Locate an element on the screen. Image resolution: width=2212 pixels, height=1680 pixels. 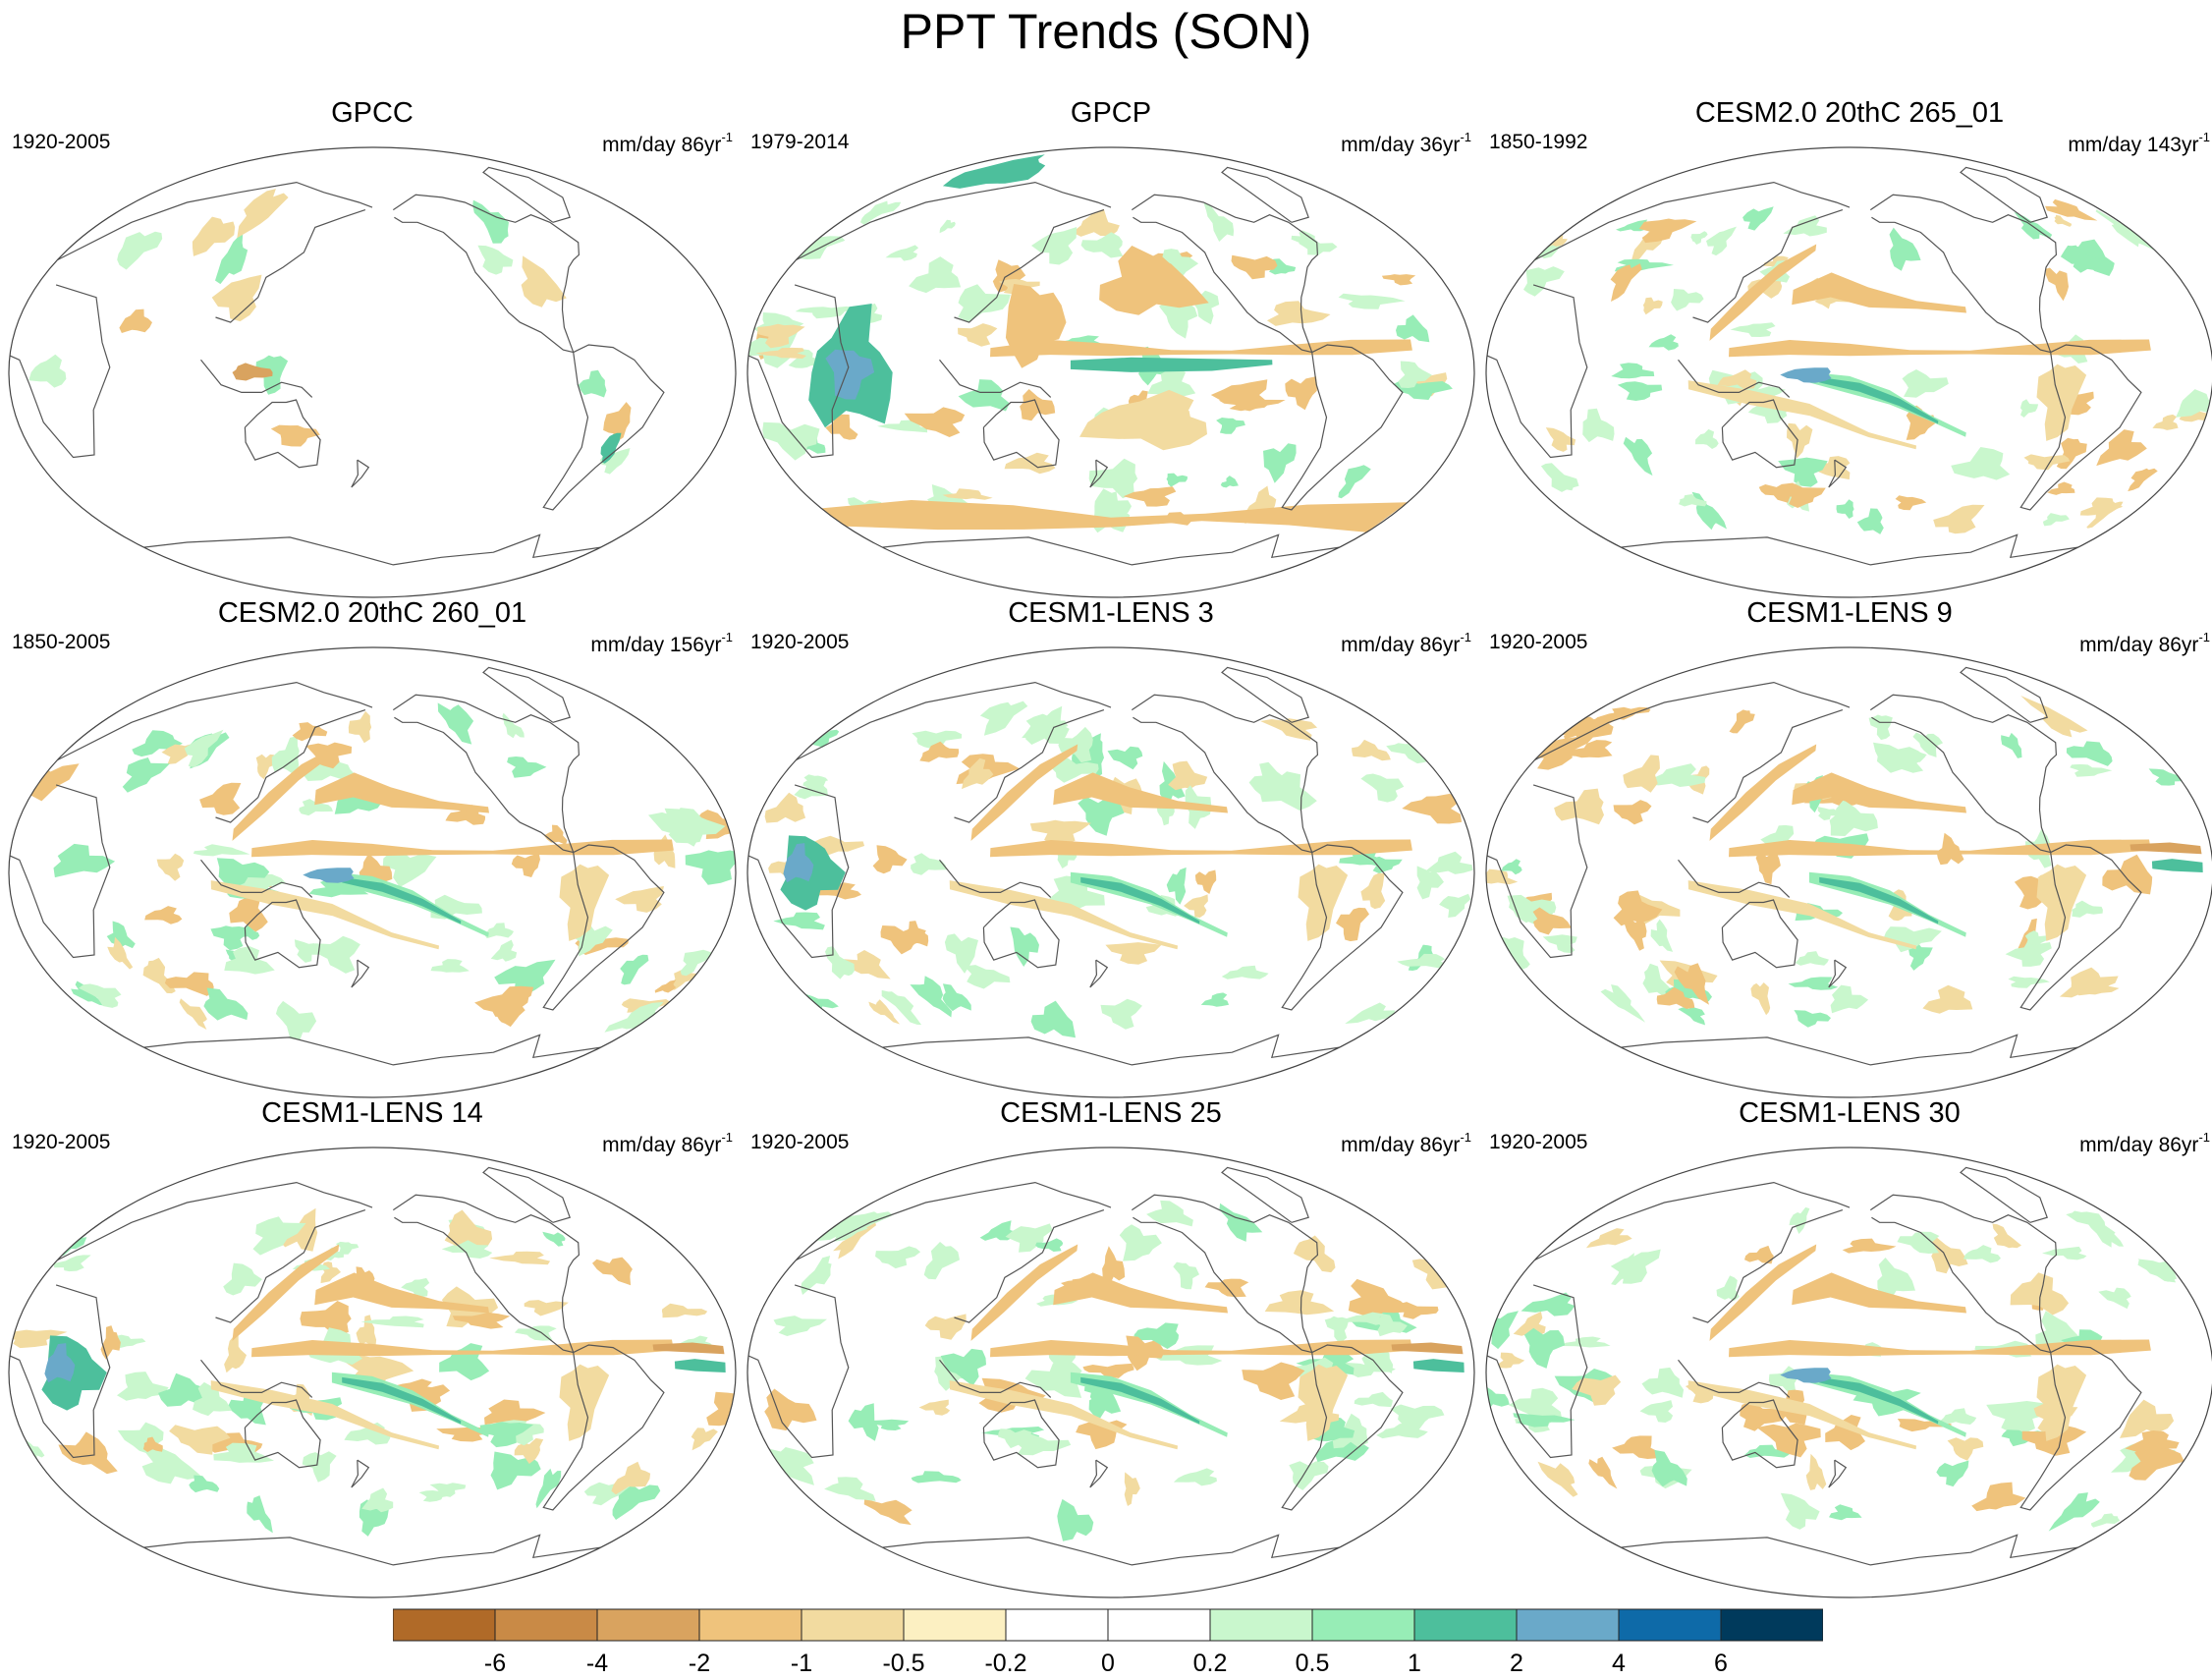
colorbar-label: 2 is located at coordinates (1516, 1663).